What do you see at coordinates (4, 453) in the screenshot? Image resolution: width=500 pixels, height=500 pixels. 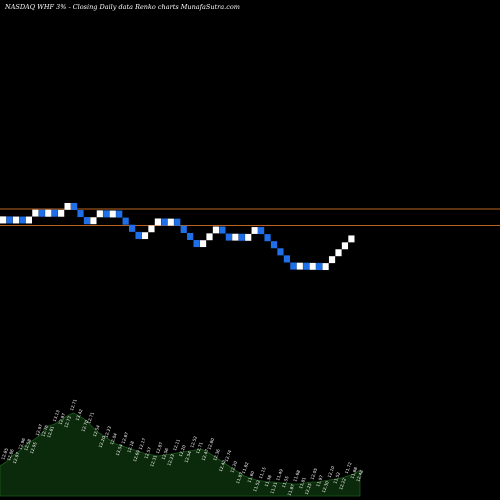 I see `volume-data-label: 12.85` at bounding box center [4, 453].